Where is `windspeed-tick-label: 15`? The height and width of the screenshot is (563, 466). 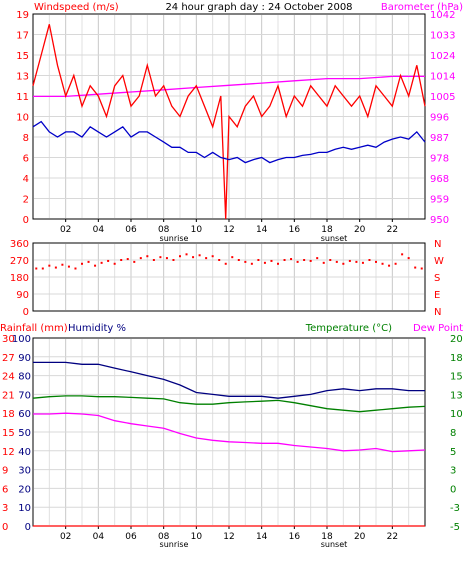 windspeed-tick-label: 15 is located at coordinates (22, 56).